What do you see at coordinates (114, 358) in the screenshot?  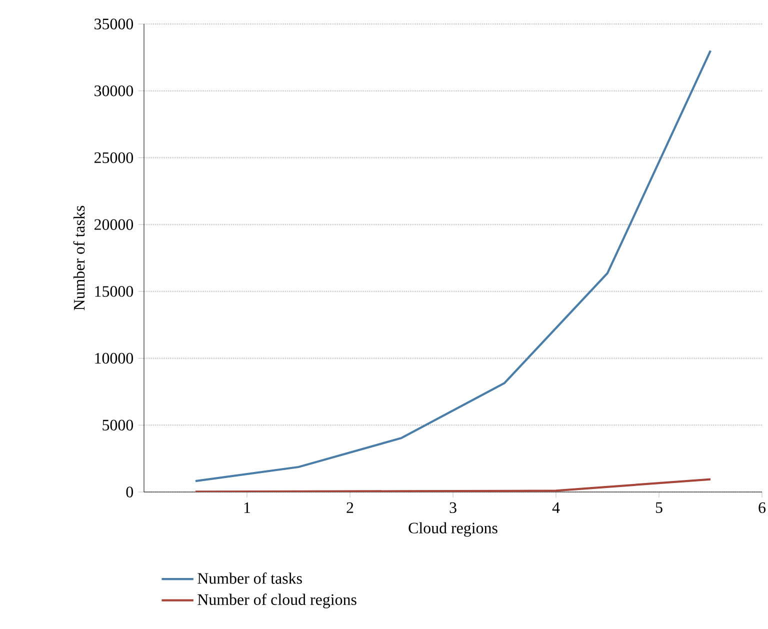 I see `y-tick-label: 10000` at bounding box center [114, 358].